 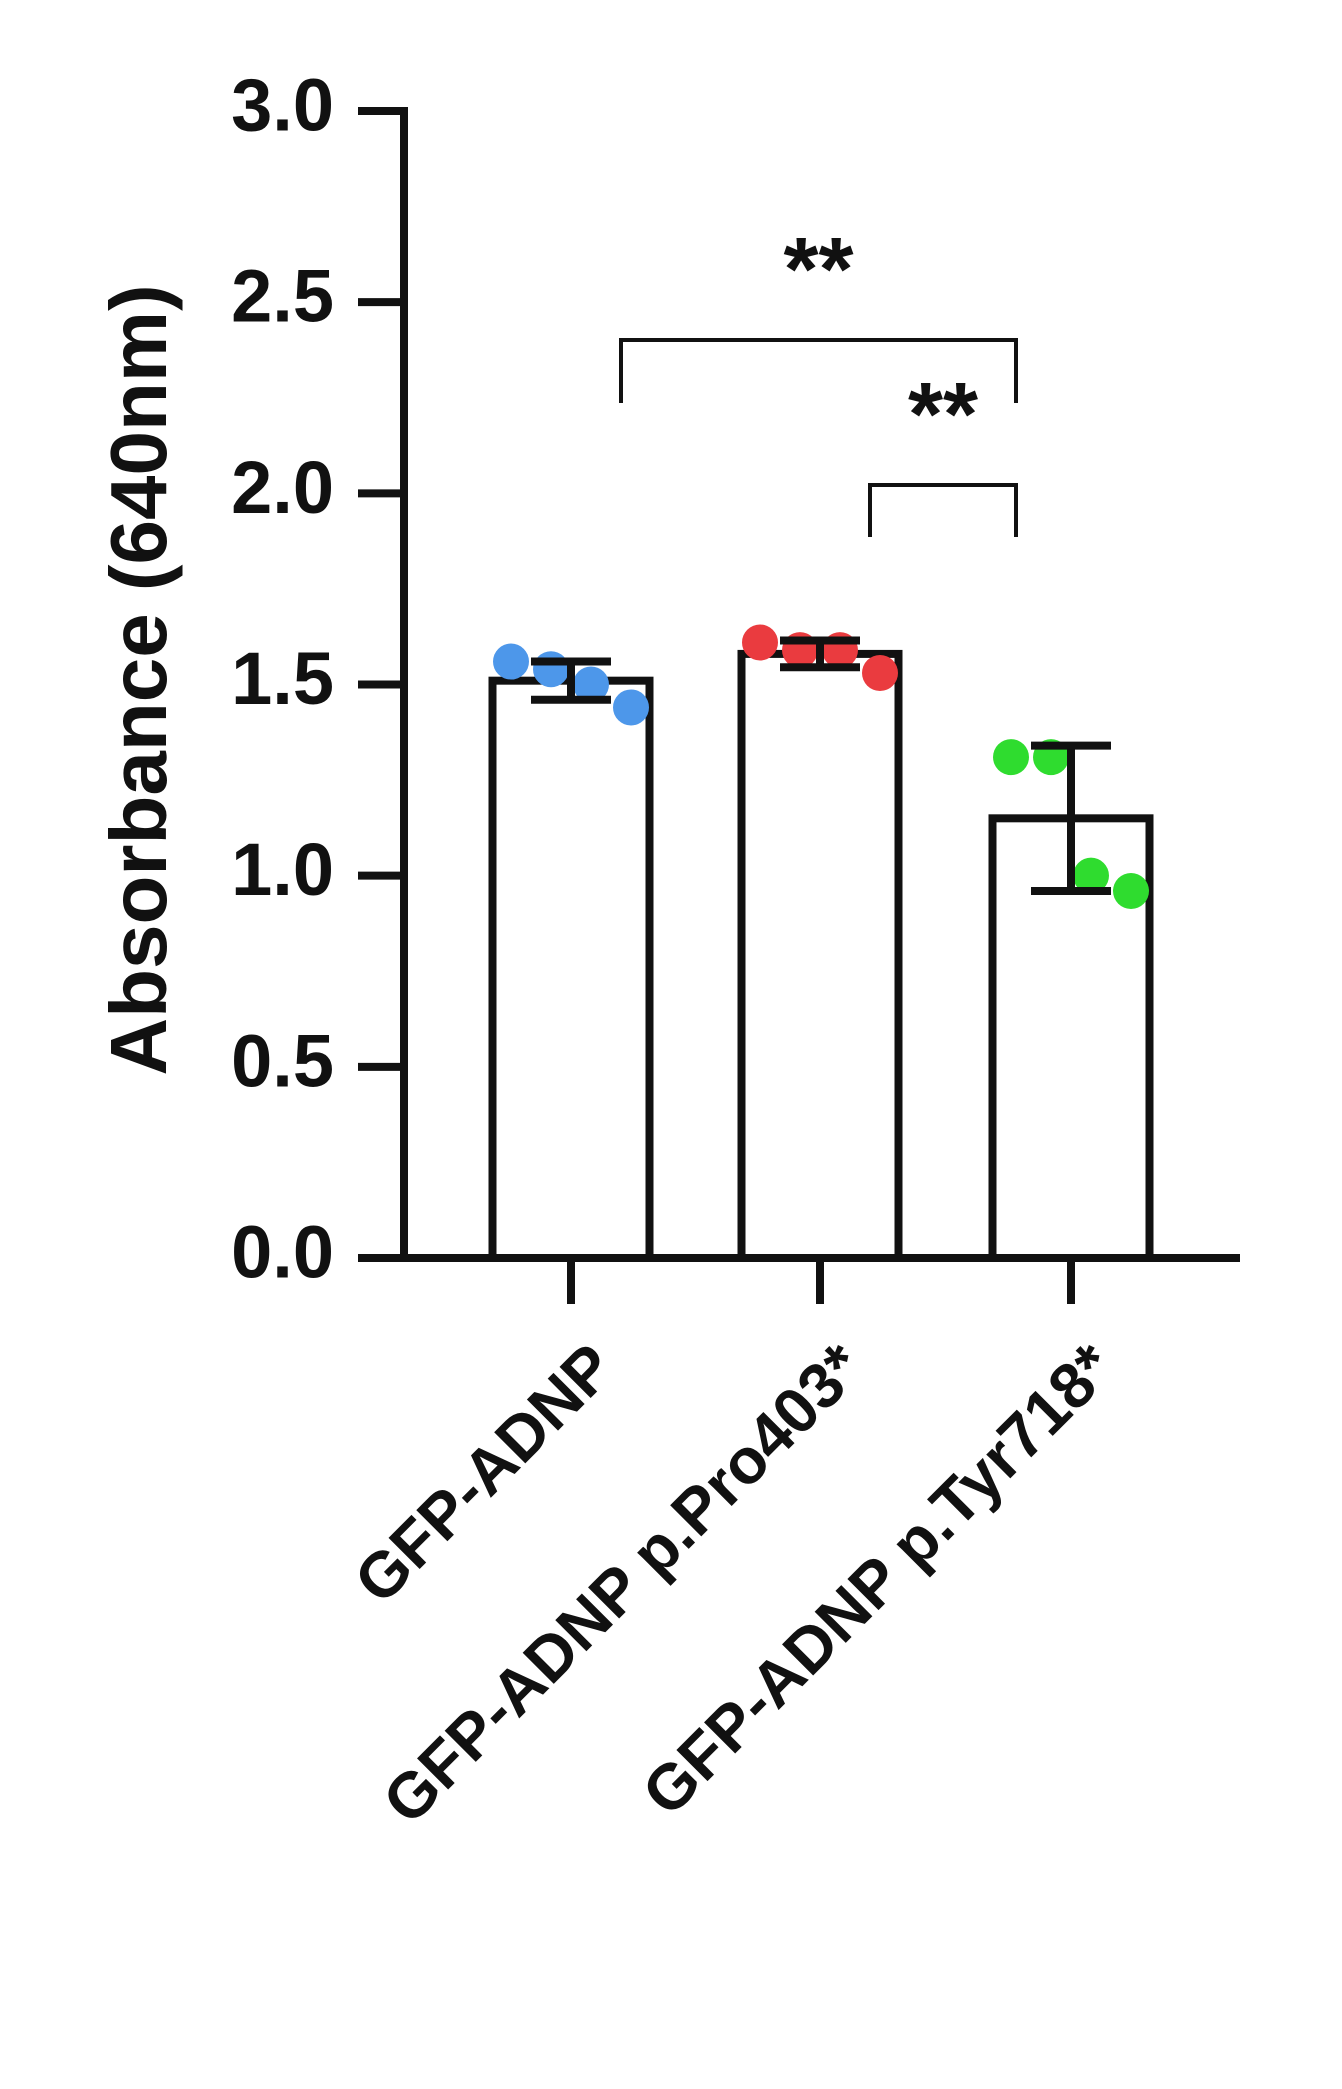 I want to click on y-axis-label: Absorbance (640nm), so click(x=138, y=679).